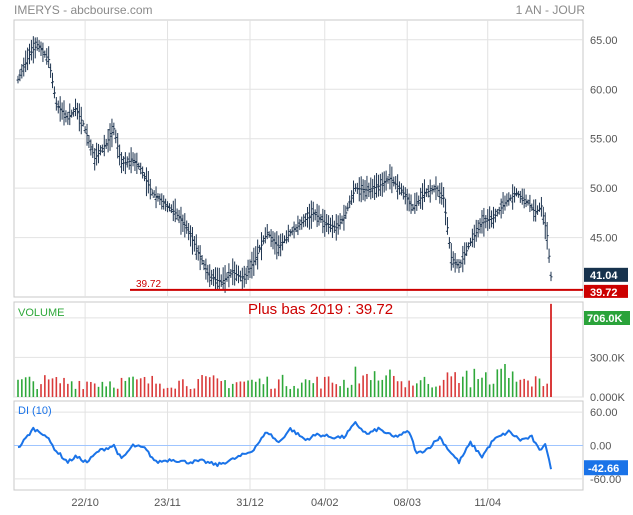  I want to click on support-badge-value: 39.72, so click(604, 293).